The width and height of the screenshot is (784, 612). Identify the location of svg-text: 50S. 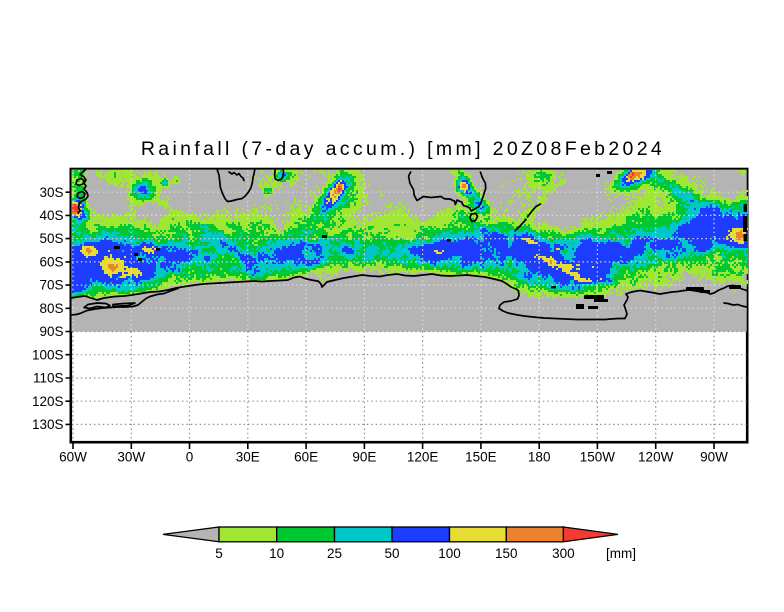
(51, 238).